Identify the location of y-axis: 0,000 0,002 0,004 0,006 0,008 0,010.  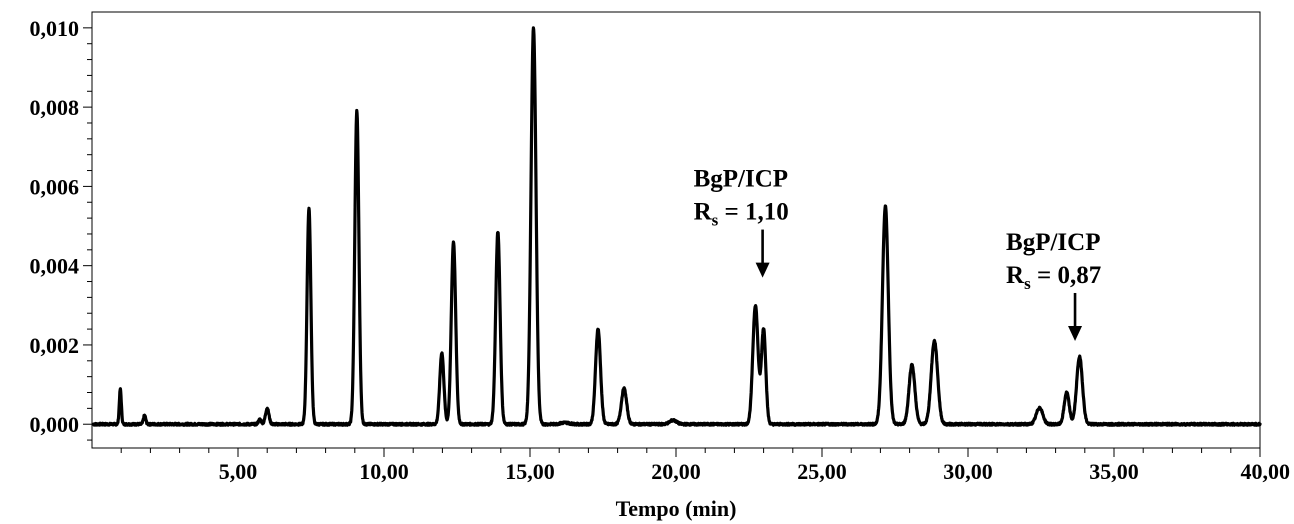
(61, 228).